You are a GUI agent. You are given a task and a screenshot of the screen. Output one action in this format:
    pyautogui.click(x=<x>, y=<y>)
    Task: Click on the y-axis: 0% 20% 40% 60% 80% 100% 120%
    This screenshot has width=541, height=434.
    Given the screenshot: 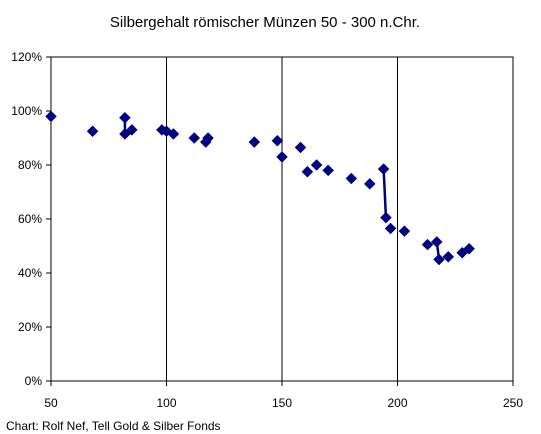 What is the action you would take?
    pyautogui.click(x=31, y=219)
    